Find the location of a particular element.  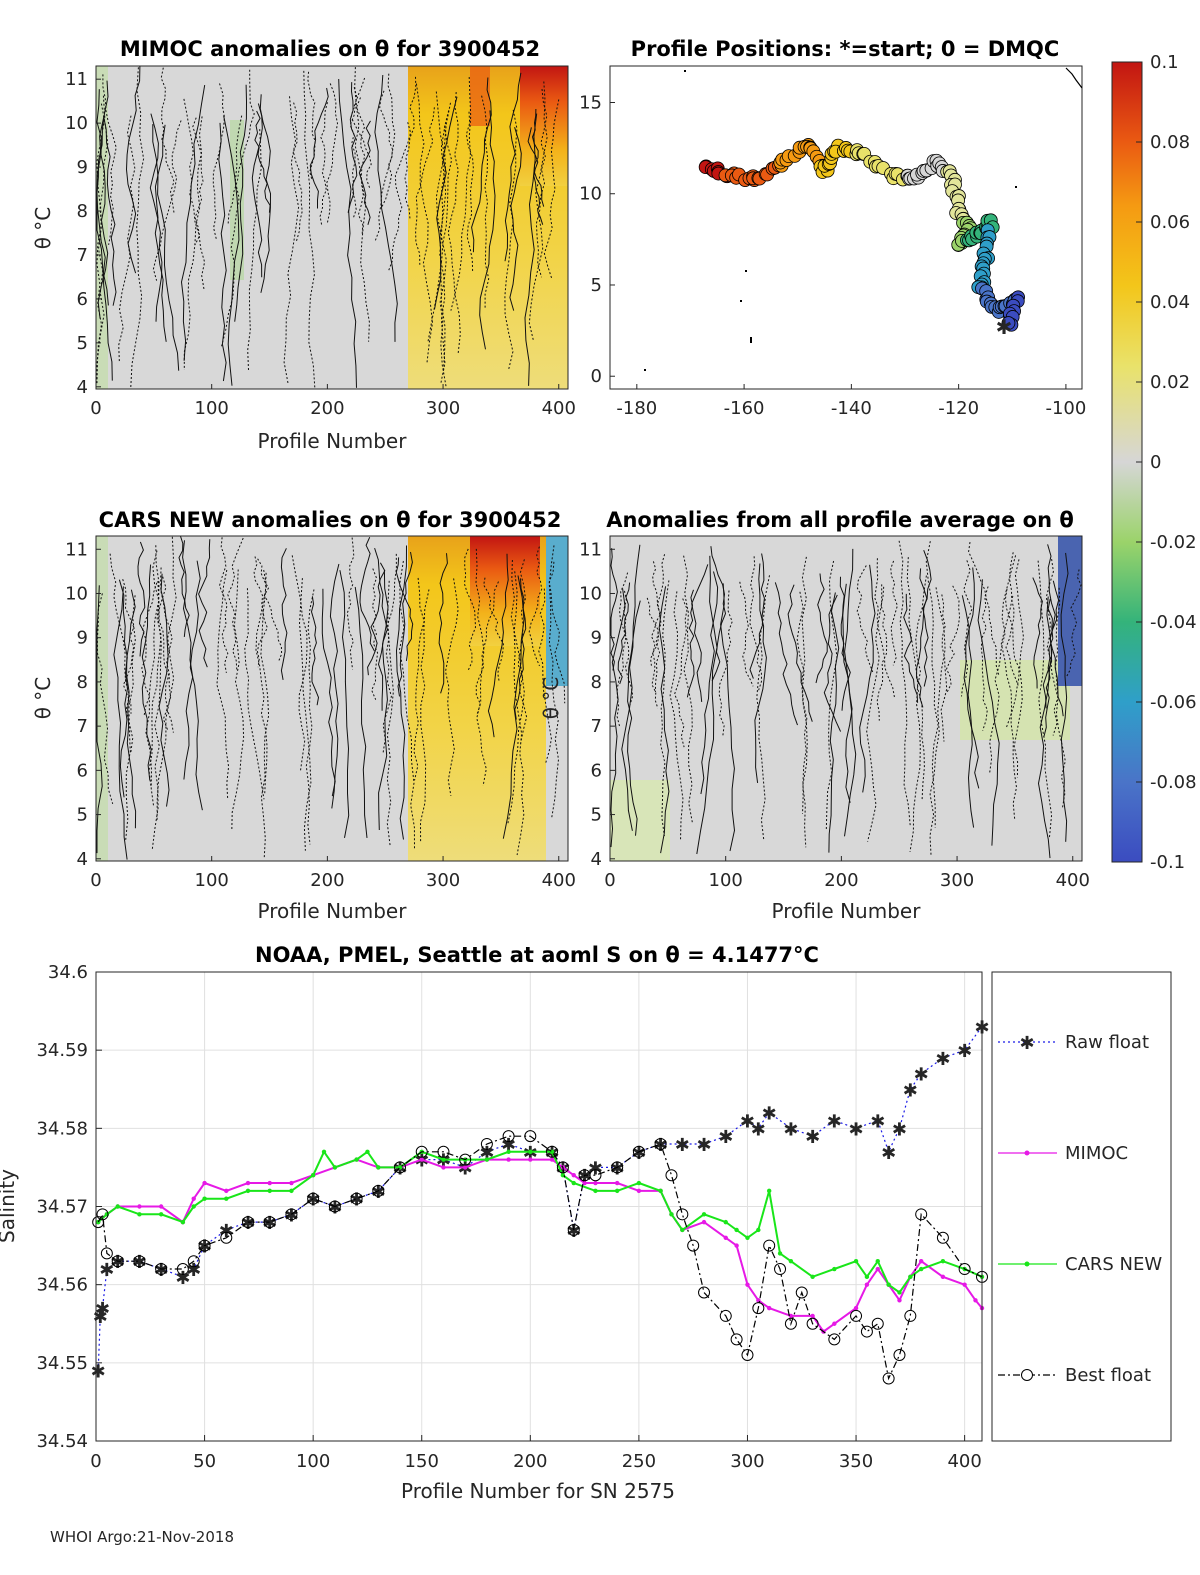

mimoc-ytick-label: 9 is located at coordinates (82, 167).